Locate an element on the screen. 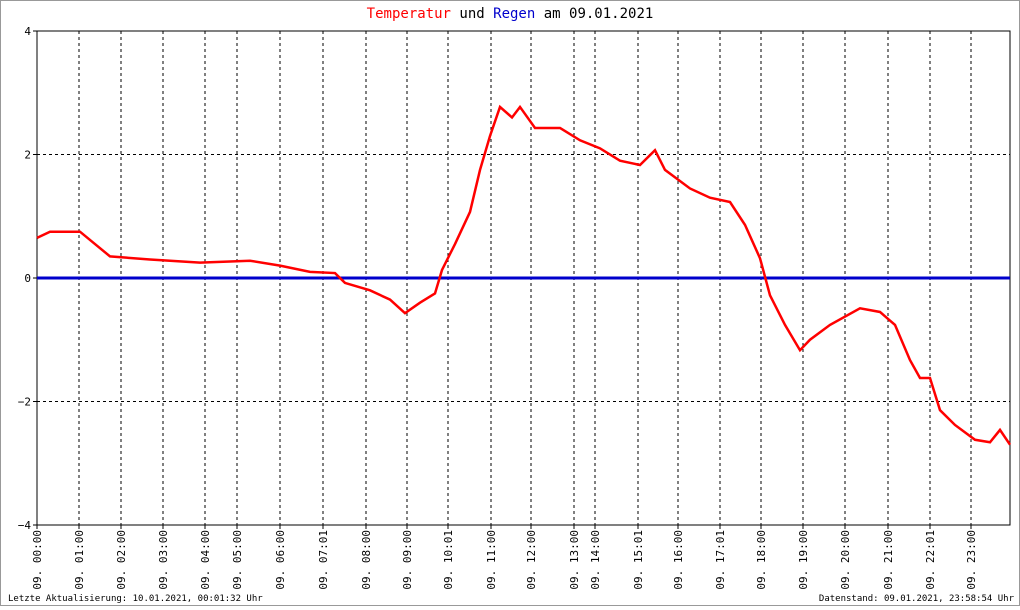  title-part: am 09.01.2021 is located at coordinates (599, 14).